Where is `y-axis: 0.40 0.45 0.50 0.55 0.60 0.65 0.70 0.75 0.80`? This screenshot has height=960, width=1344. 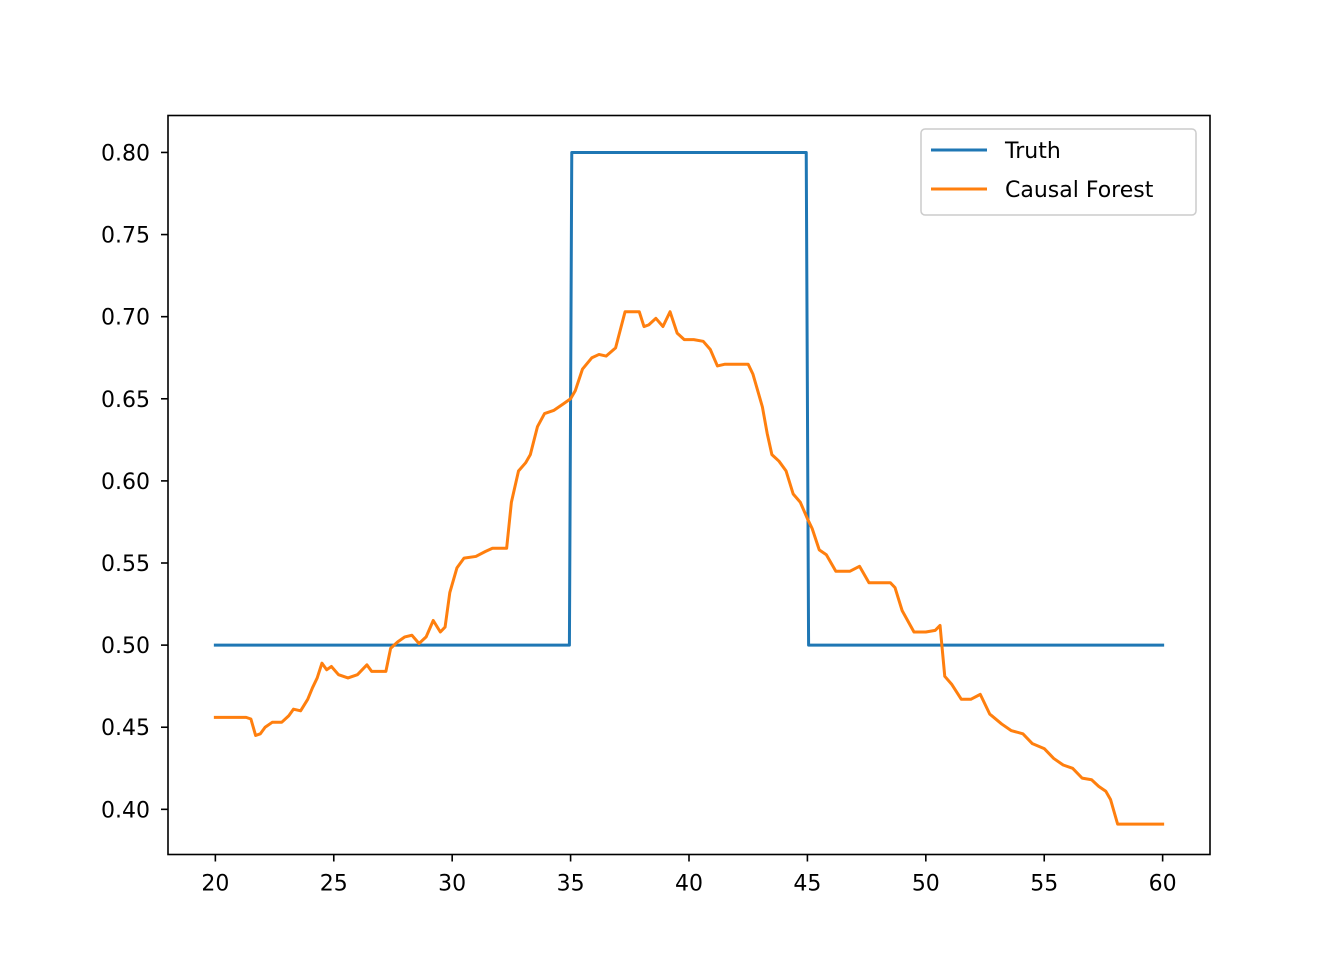
y-axis: 0.40 0.45 0.50 0.55 0.60 0.65 0.70 0.75 0.80 is located at coordinates (134, 482).